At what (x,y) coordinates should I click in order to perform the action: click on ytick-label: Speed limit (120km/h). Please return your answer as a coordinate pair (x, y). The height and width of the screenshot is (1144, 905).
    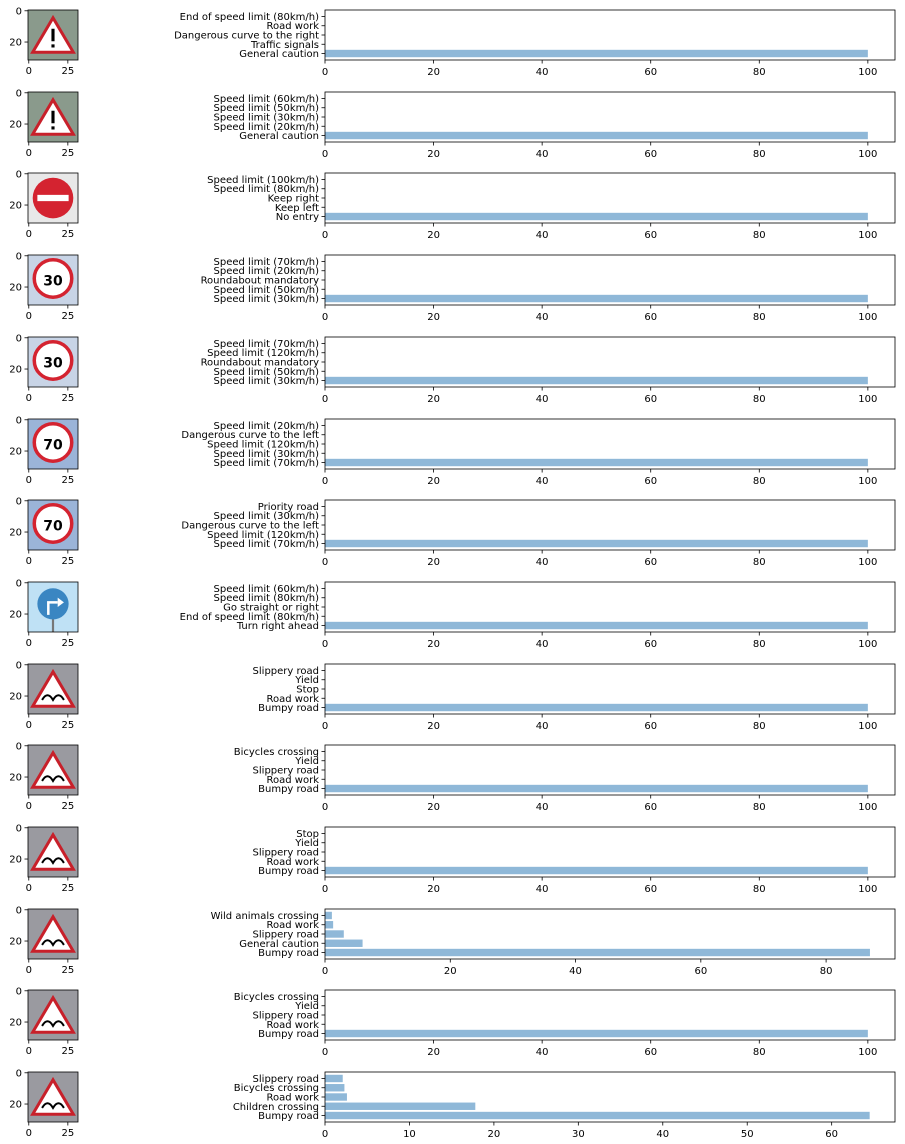
    Looking at the image, I should click on (263, 353).